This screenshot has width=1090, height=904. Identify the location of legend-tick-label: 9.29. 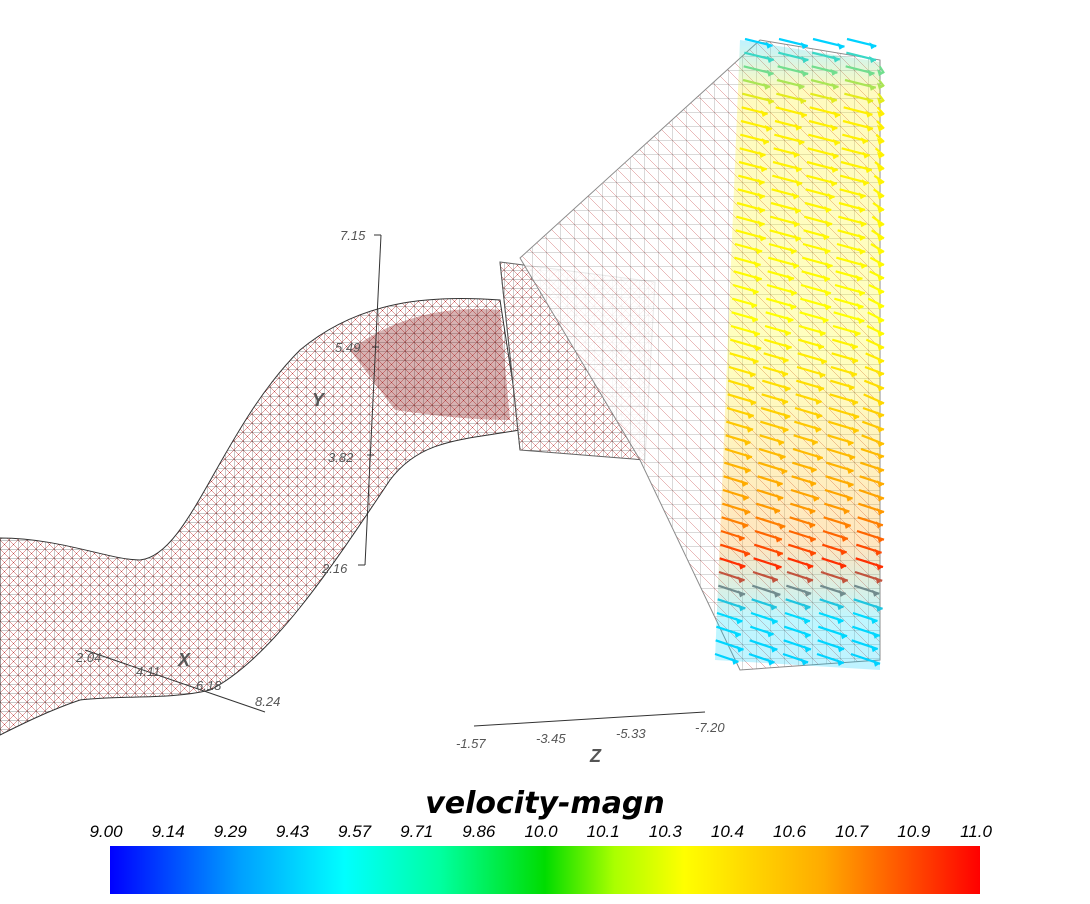
(230, 832).